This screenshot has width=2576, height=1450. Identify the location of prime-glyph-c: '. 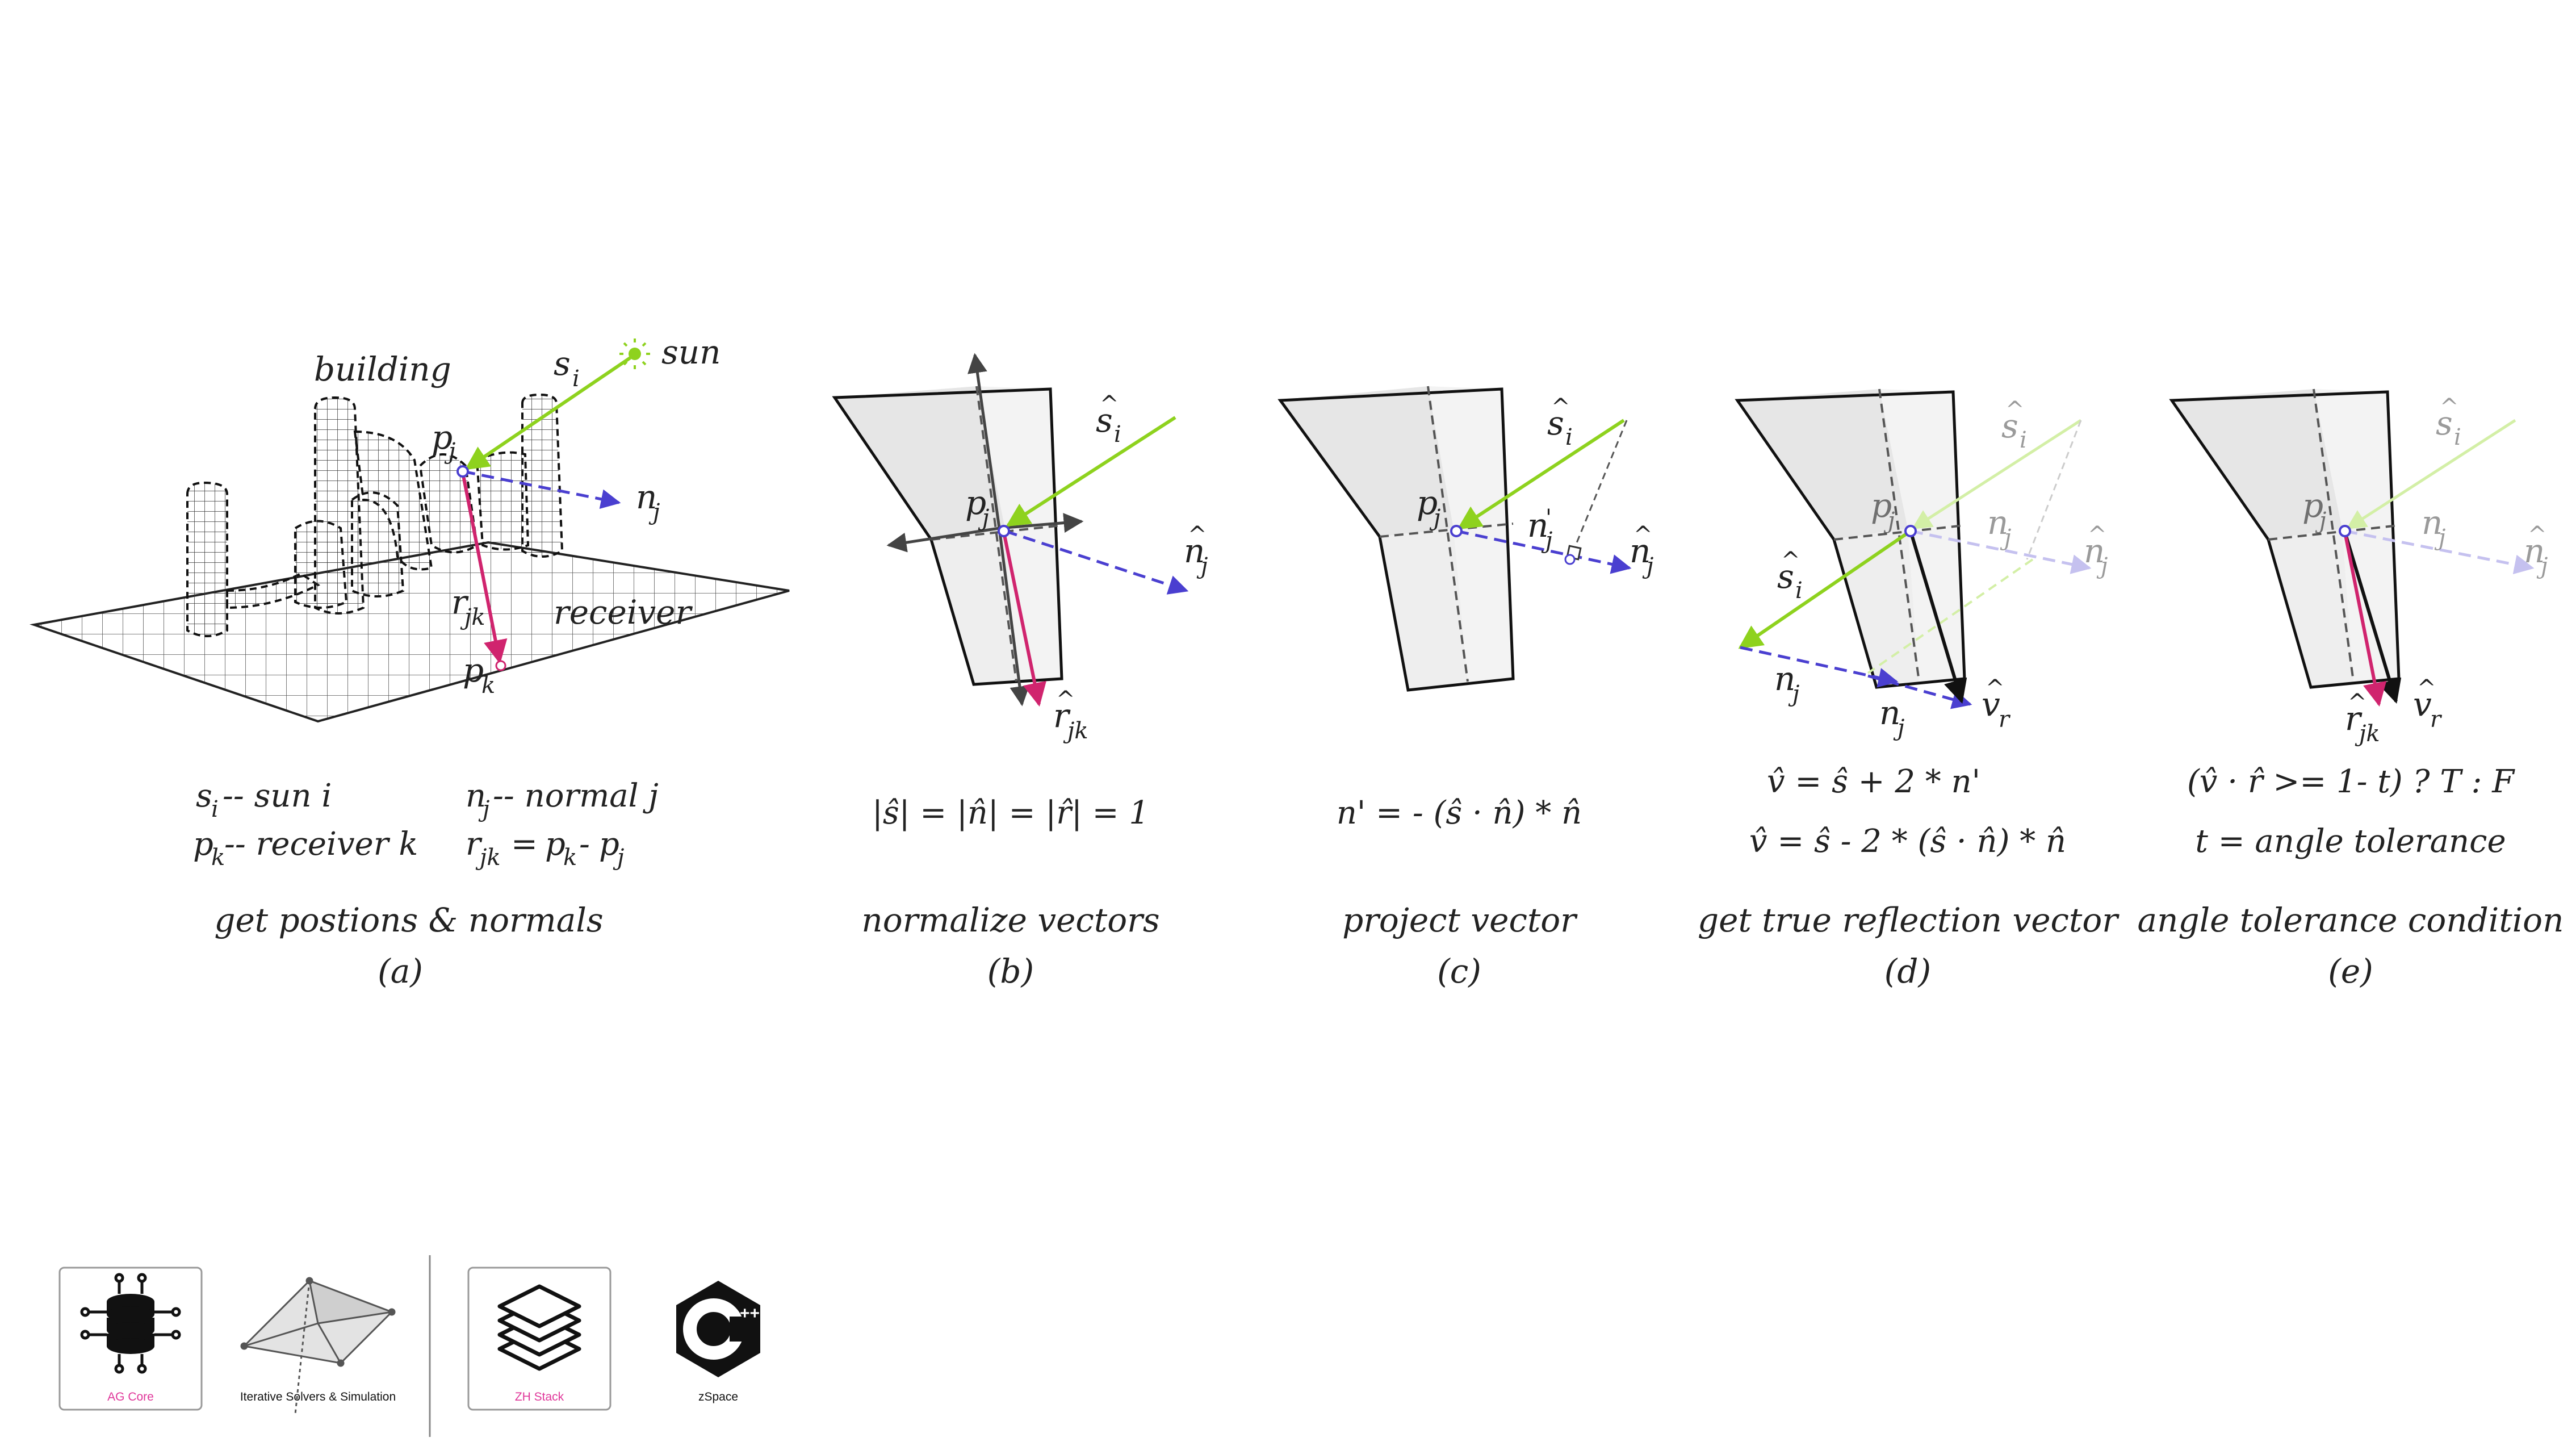
(1548, 518).